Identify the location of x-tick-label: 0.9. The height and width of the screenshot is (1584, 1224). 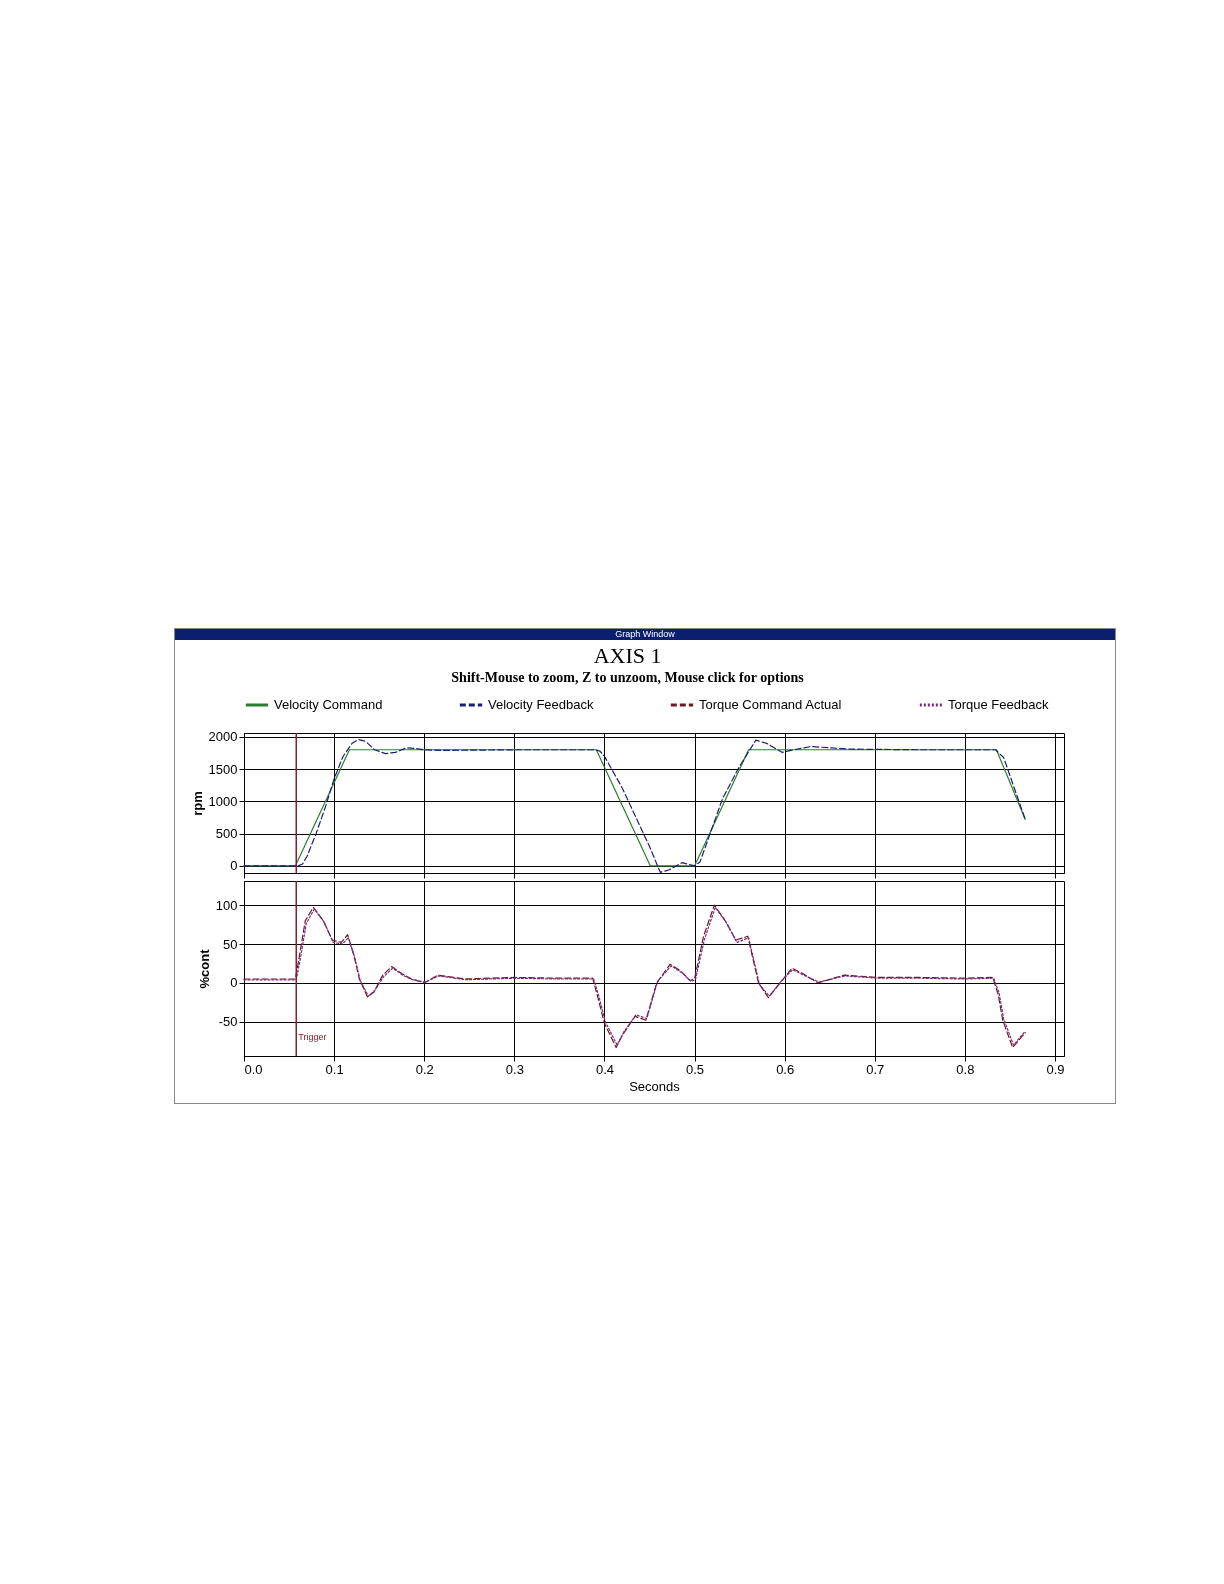
(1055, 1069).